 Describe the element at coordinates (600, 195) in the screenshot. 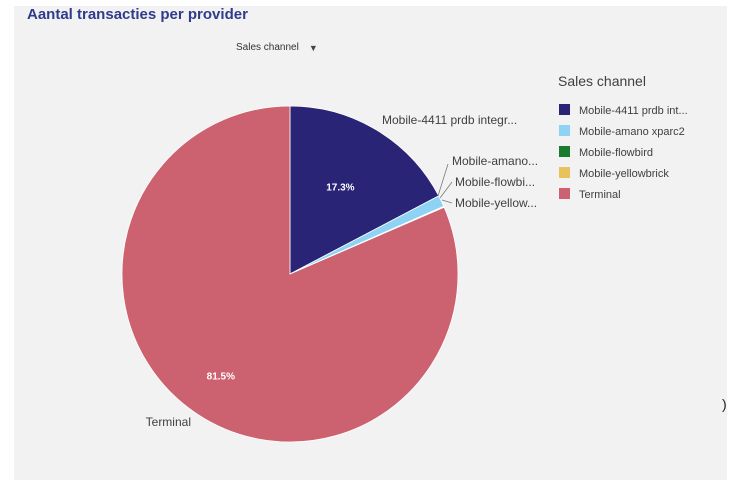

I see `legend-label-terminal: Terminal` at that location.